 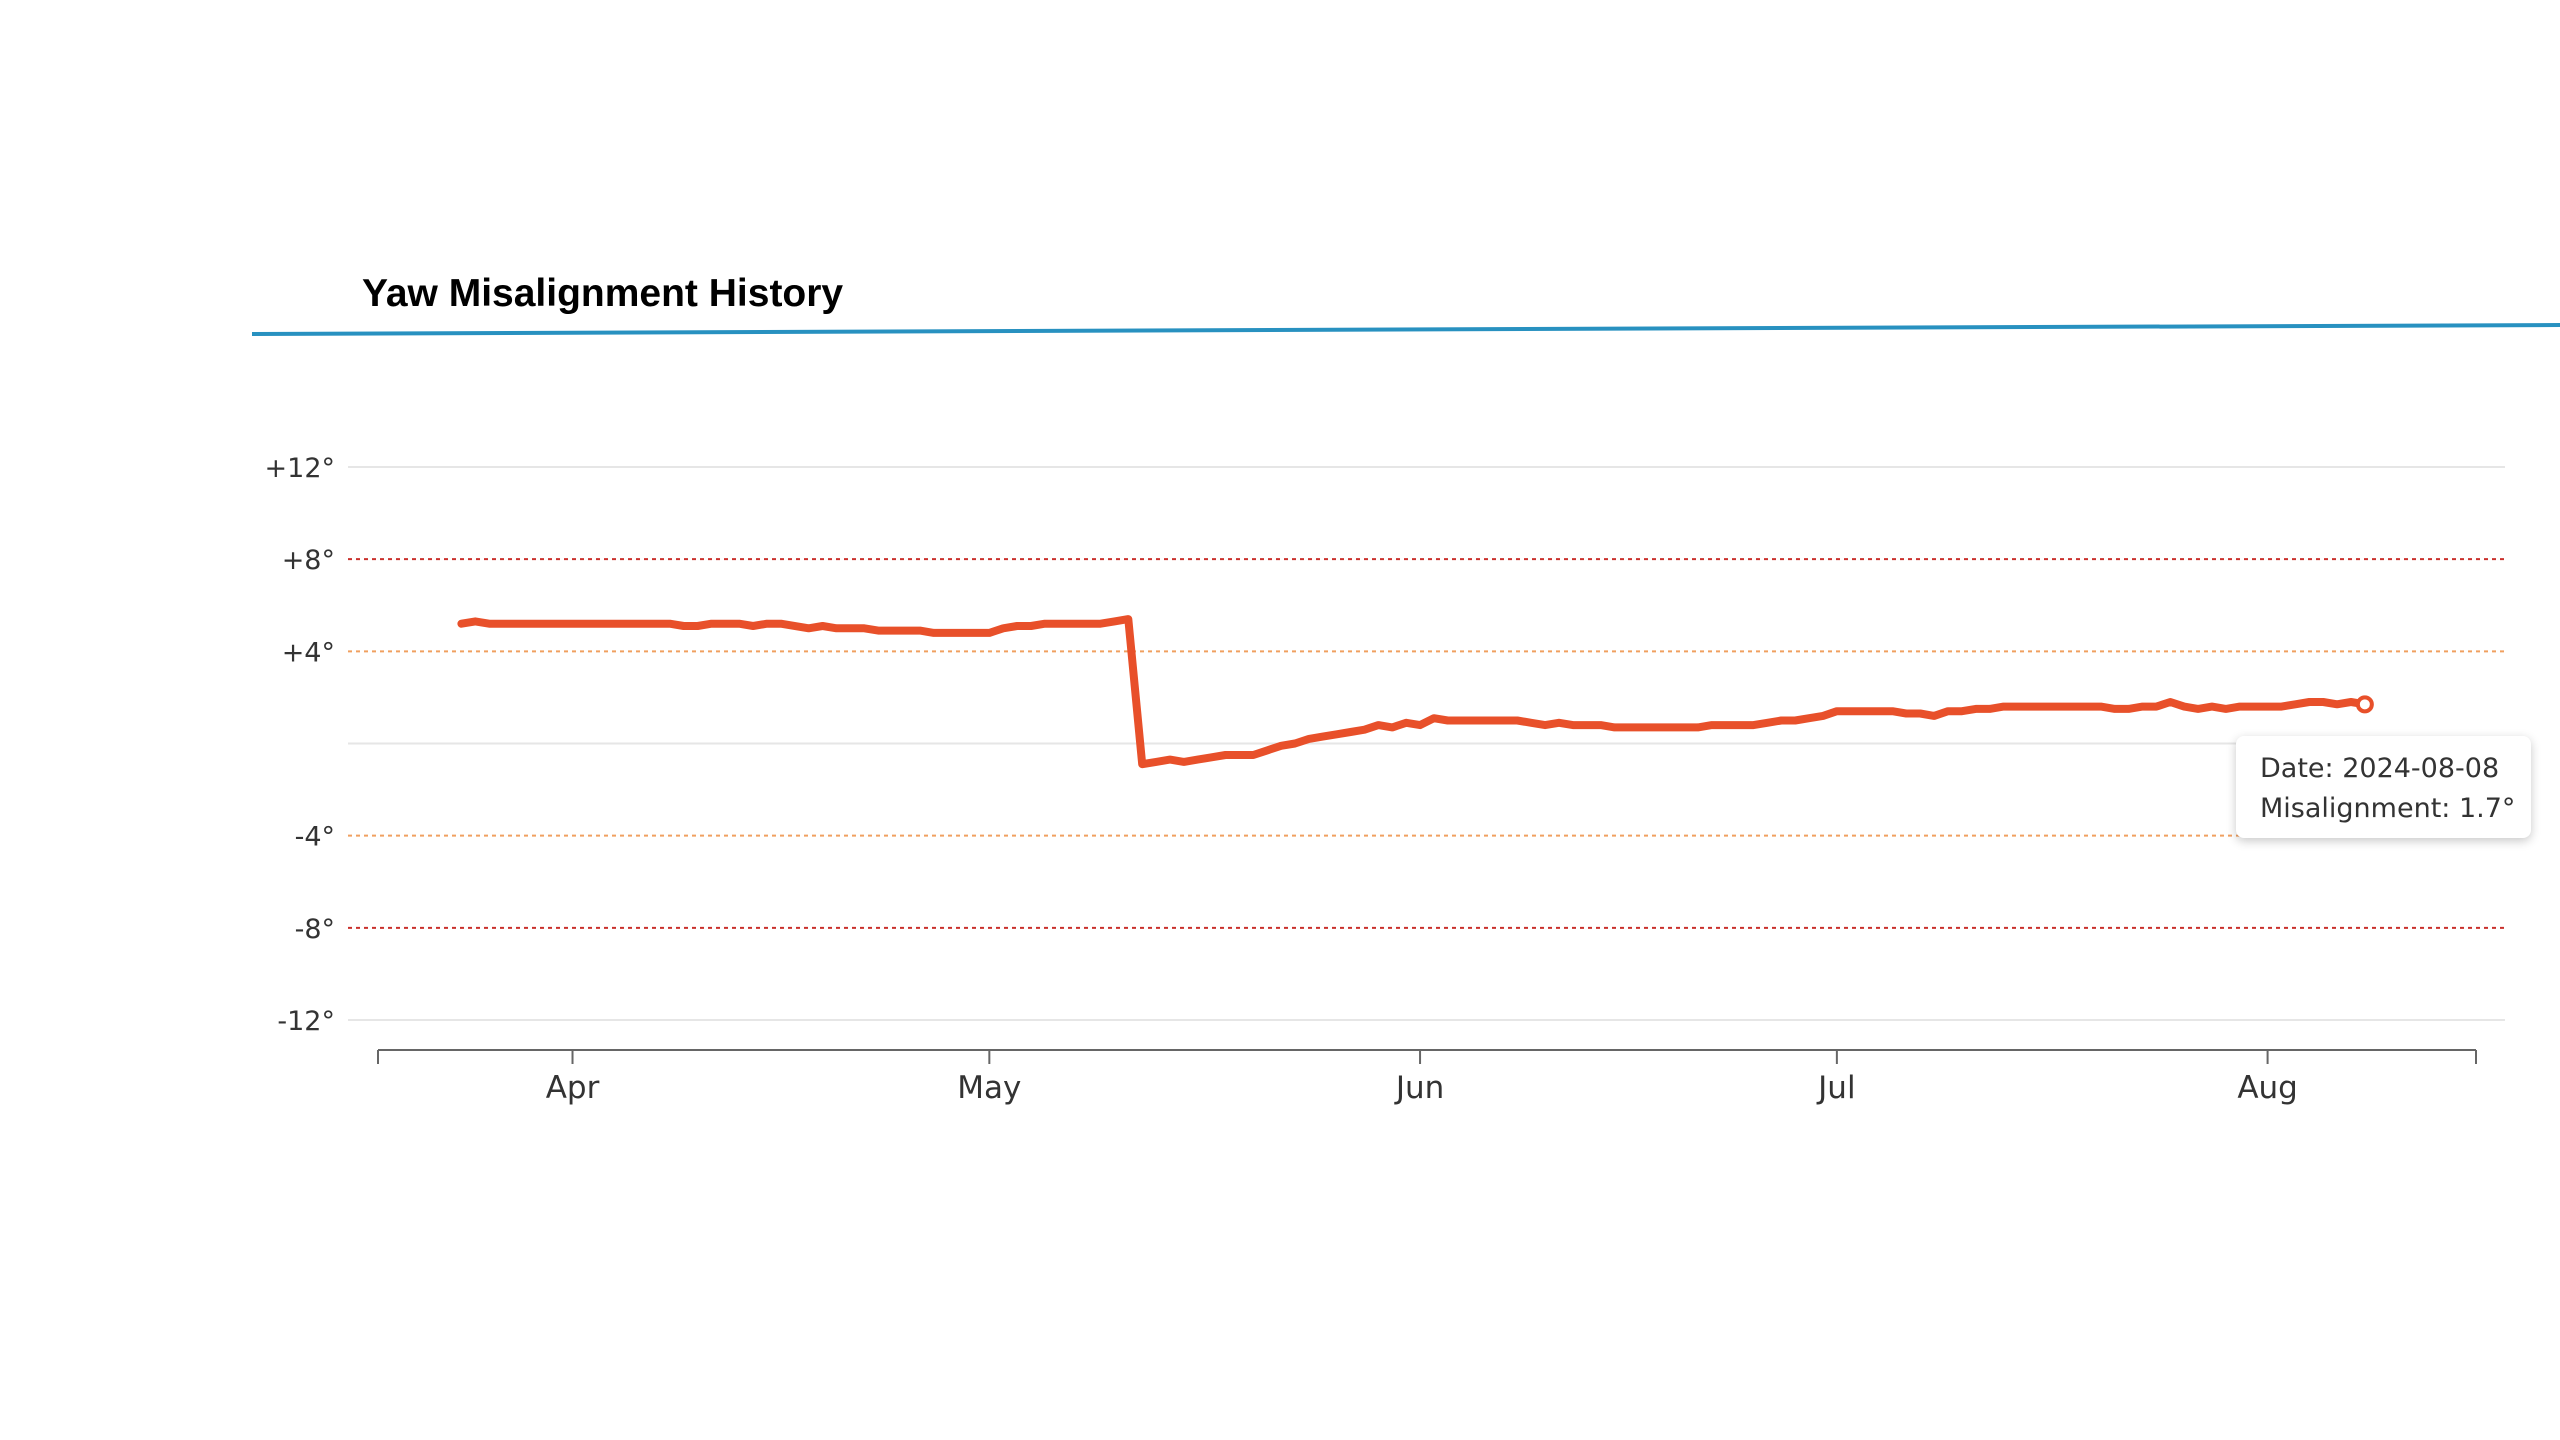 What do you see at coordinates (1413, 692) in the screenshot?
I see `series-line` at bounding box center [1413, 692].